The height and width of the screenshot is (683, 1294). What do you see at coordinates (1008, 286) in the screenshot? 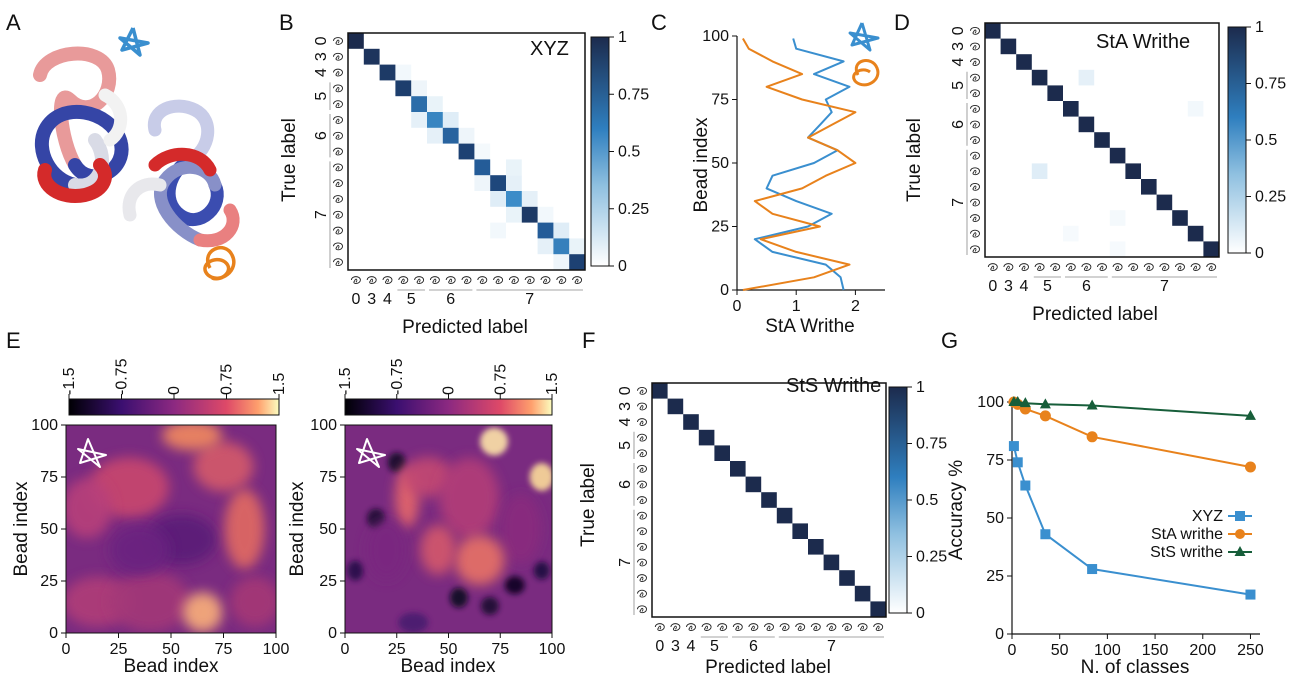
I see `x-group-label-3: 3` at bounding box center [1008, 286].